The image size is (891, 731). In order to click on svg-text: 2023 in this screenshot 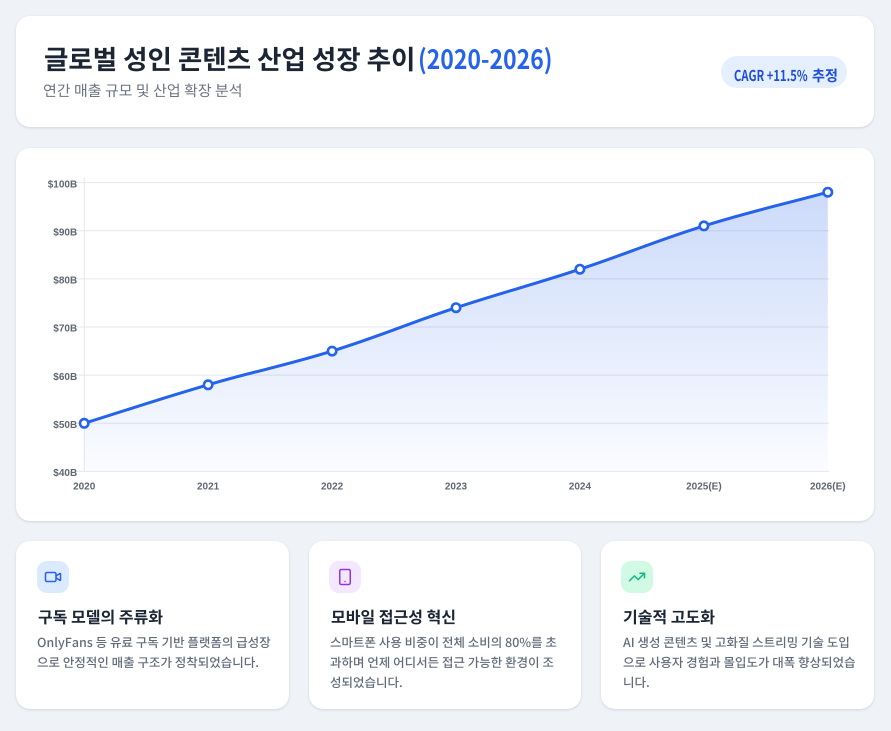, I will do `click(456, 487)`.